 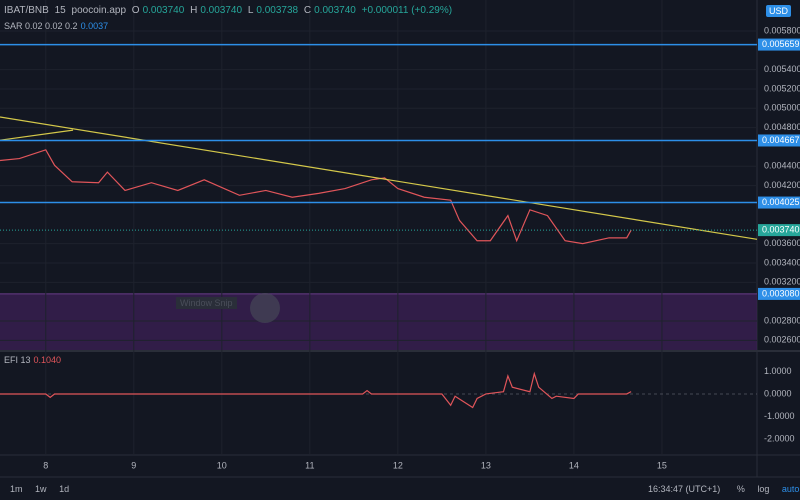 I want to click on level-label: 0.004667, so click(x=781, y=140).